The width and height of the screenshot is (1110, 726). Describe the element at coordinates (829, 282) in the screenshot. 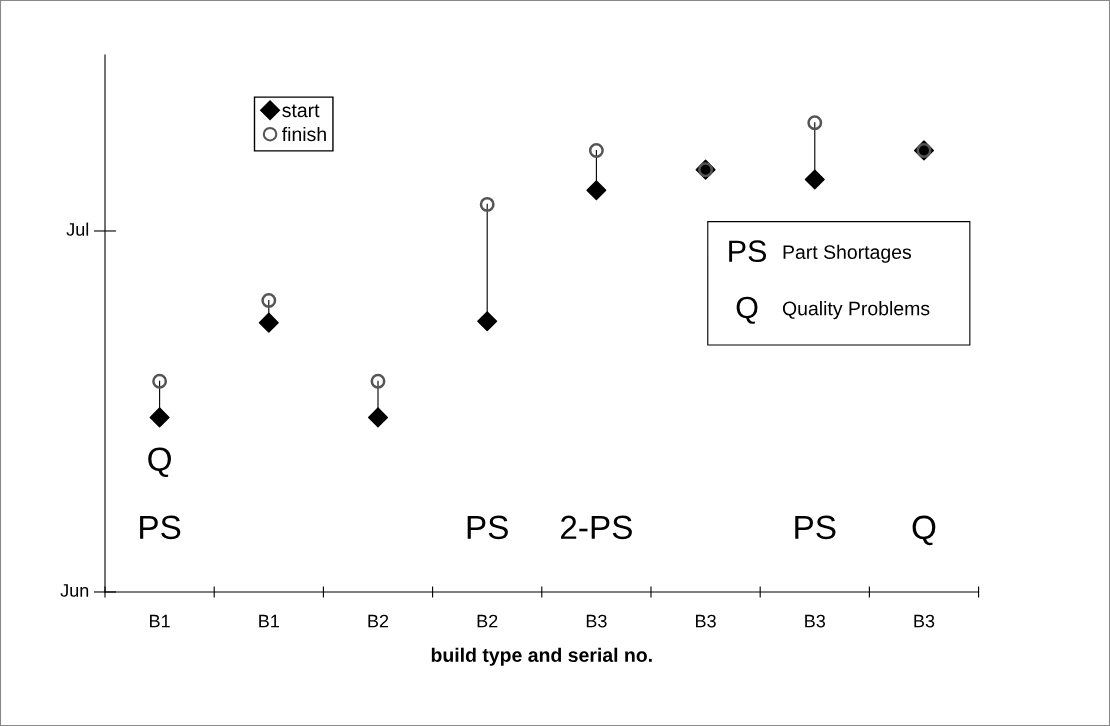

I see `text: PS Part Shortages Q Quality Problems` at that location.